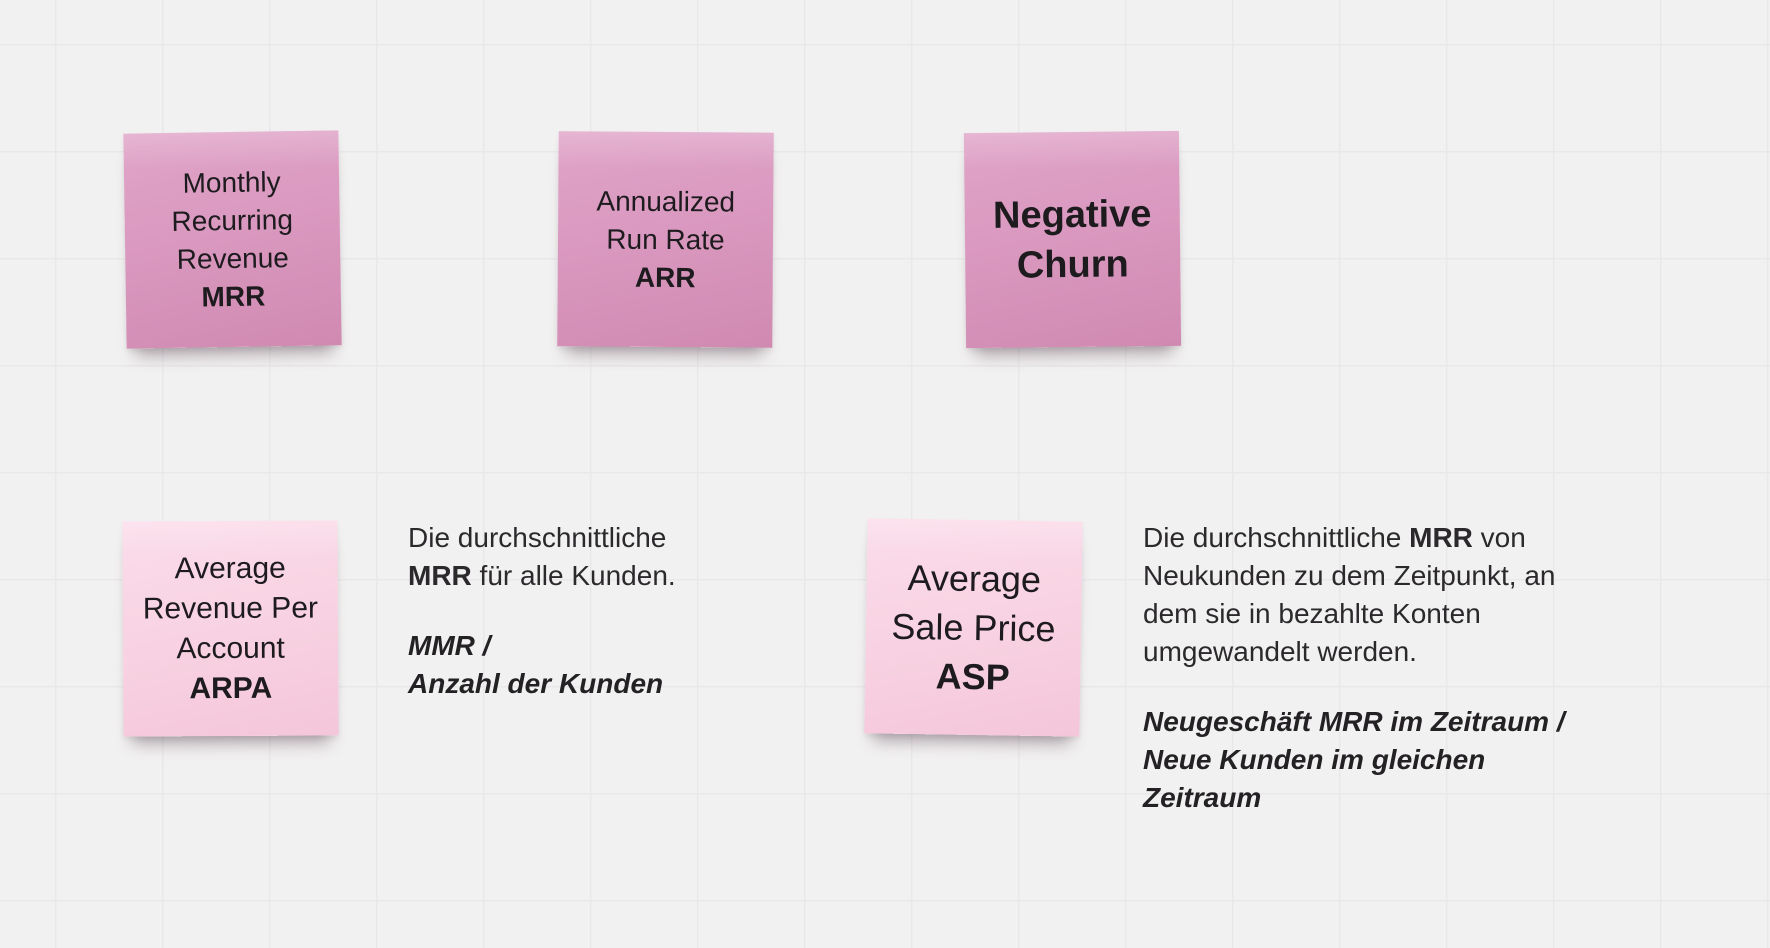  I want to click on arpa-formula-text: MMR / Anzahl der Kunden, so click(536, 664).